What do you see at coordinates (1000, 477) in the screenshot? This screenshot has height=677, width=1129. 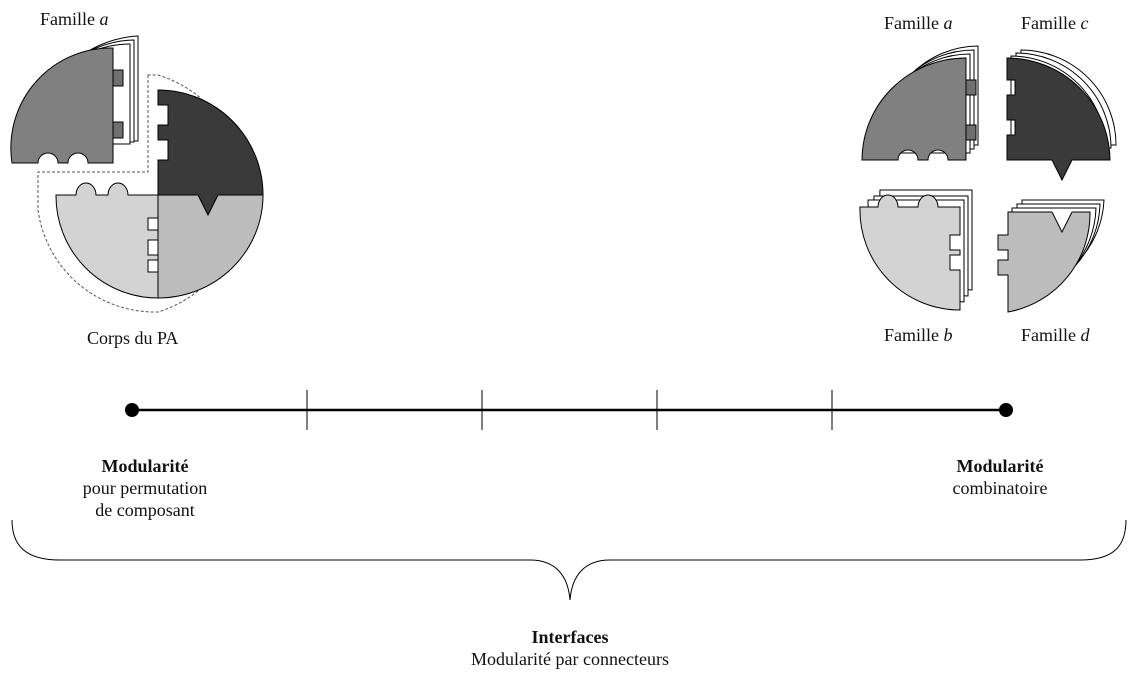 I see `right-scale-caption: Modularité combinatoire` at bounding box center [1000, 477].